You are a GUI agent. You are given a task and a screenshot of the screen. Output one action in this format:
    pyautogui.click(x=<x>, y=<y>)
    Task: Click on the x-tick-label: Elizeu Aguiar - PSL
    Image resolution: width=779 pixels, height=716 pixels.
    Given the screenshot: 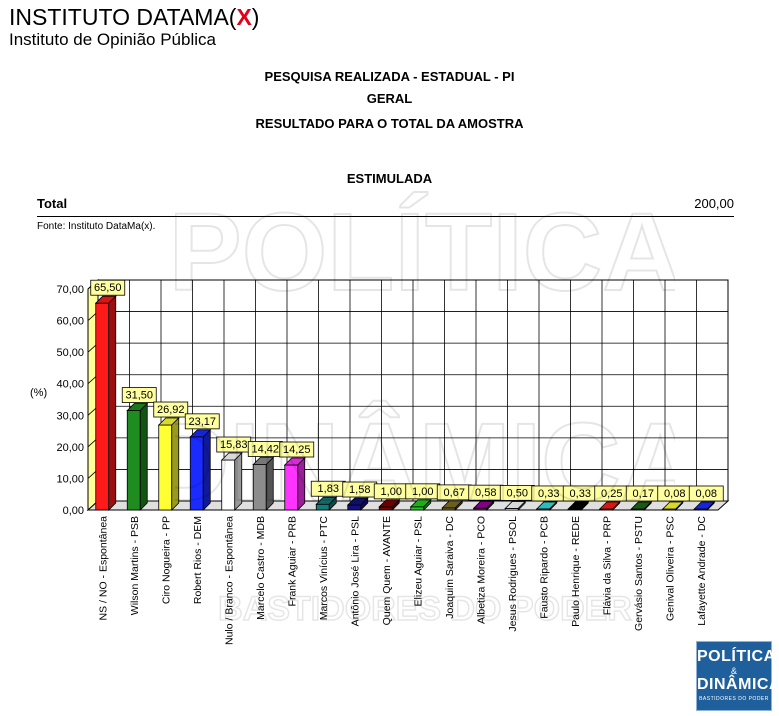 What is the action you would take?
    pyautogui.click(x=418, y=561)
    